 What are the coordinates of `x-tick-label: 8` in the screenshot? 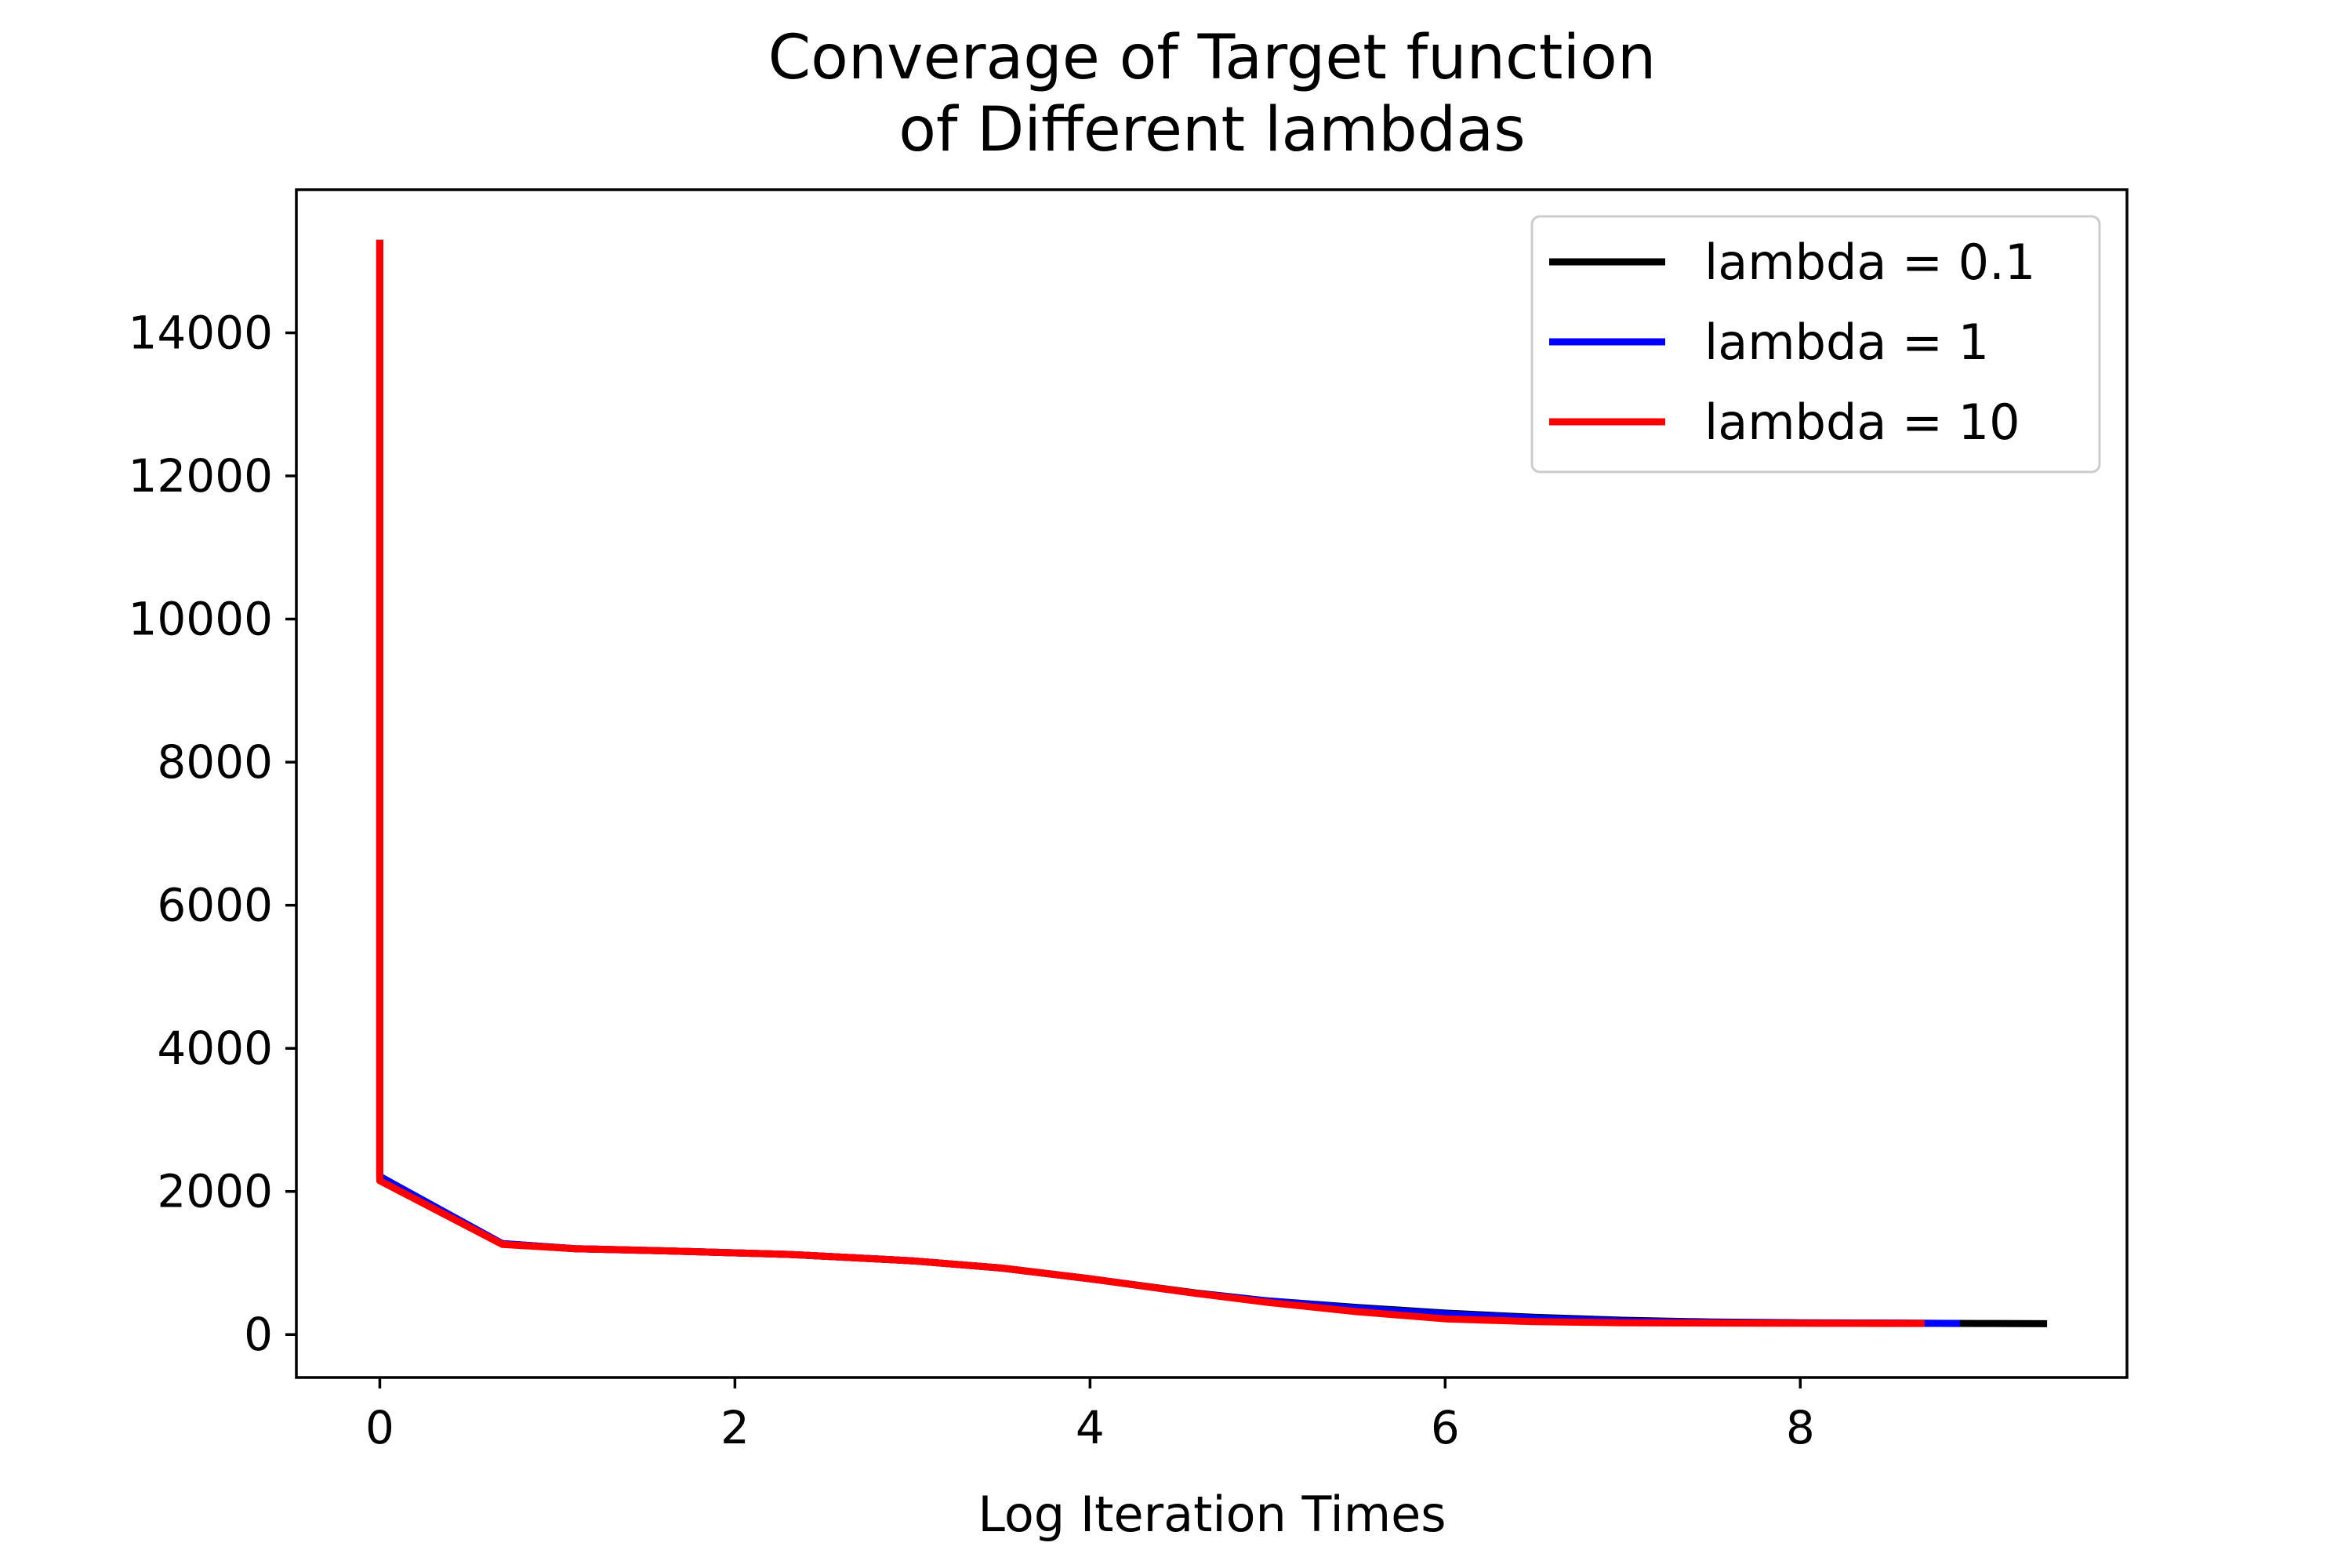 It's located at (1801, 1427).